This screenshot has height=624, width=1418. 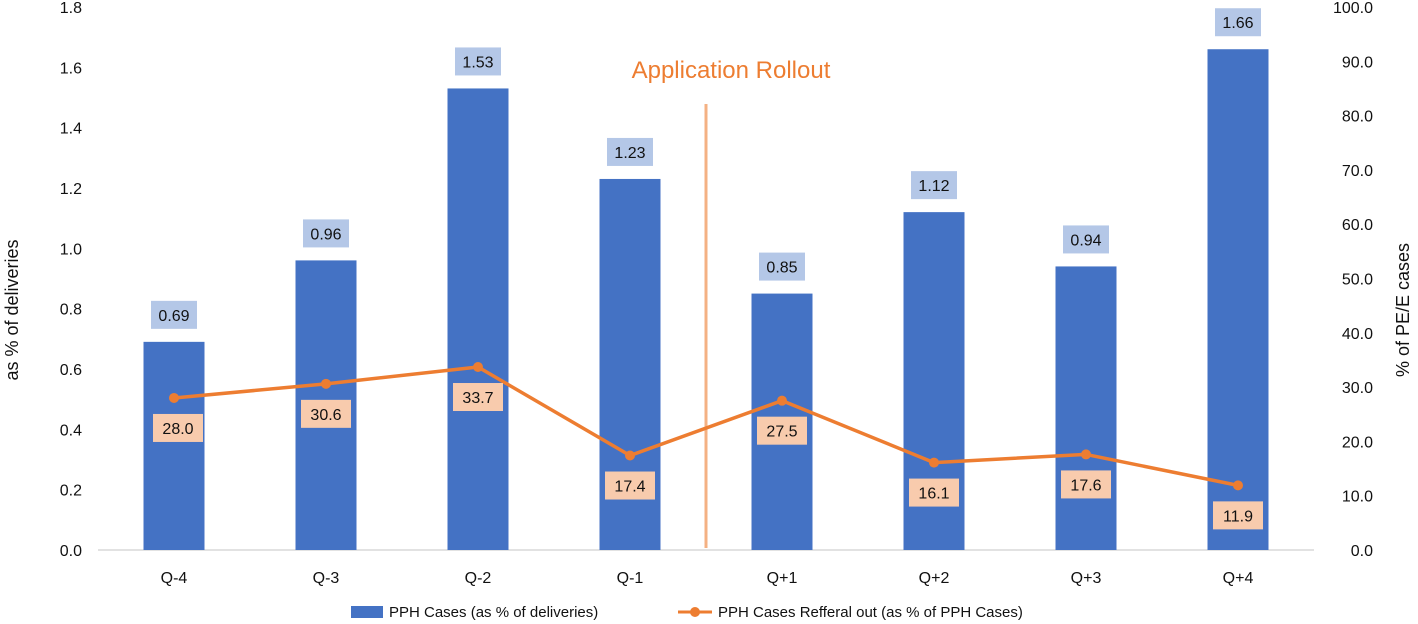 I want to click on x-tick-label: Q+2, so click(x=934, y=578).